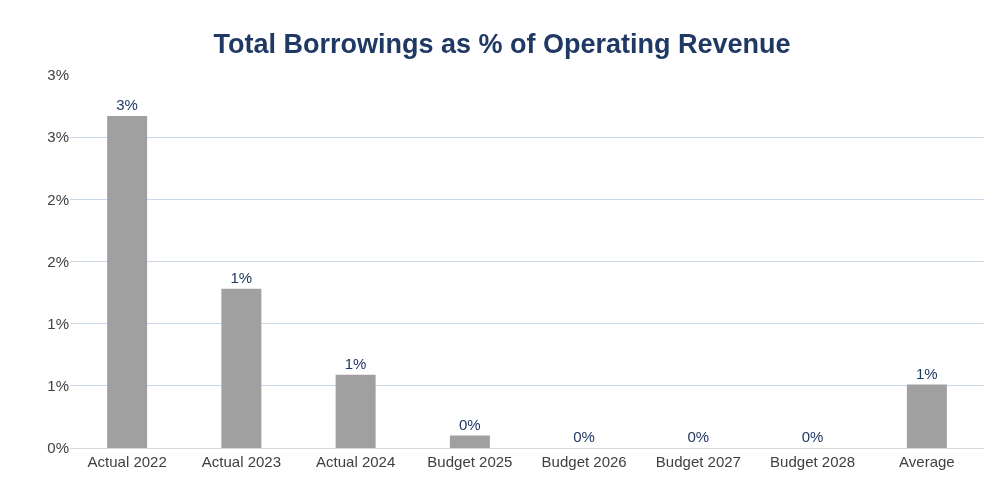 The height and width of the screenshot is (493, 1004). I want to click on x-tick-label: Actual 2024, so click(356, 461).